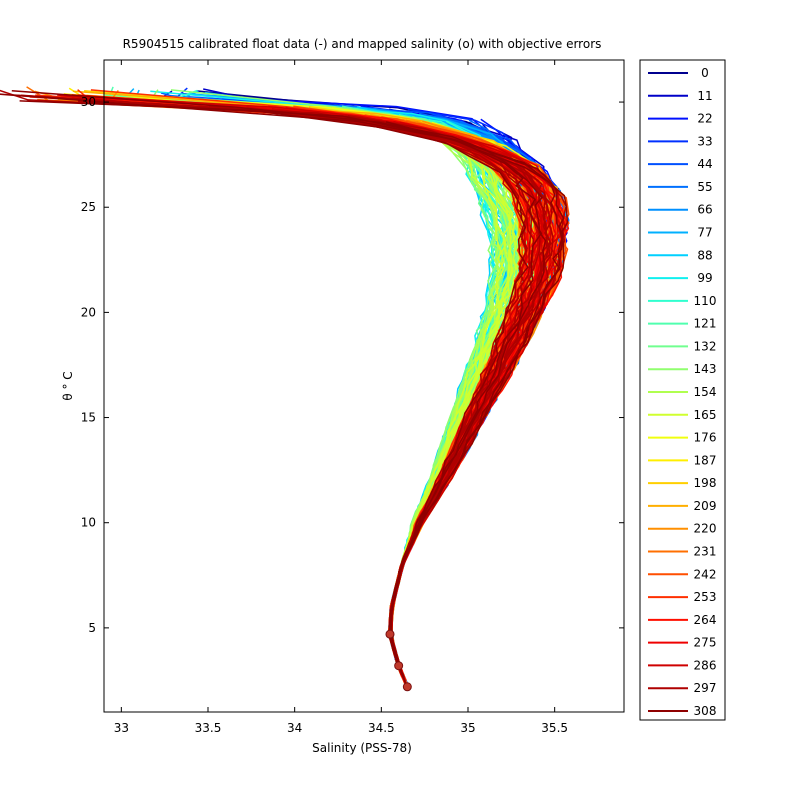 Image resolution: width=800 pixels, height=800 pixels. I want to click on legend-label: 0, so click(705, 73).